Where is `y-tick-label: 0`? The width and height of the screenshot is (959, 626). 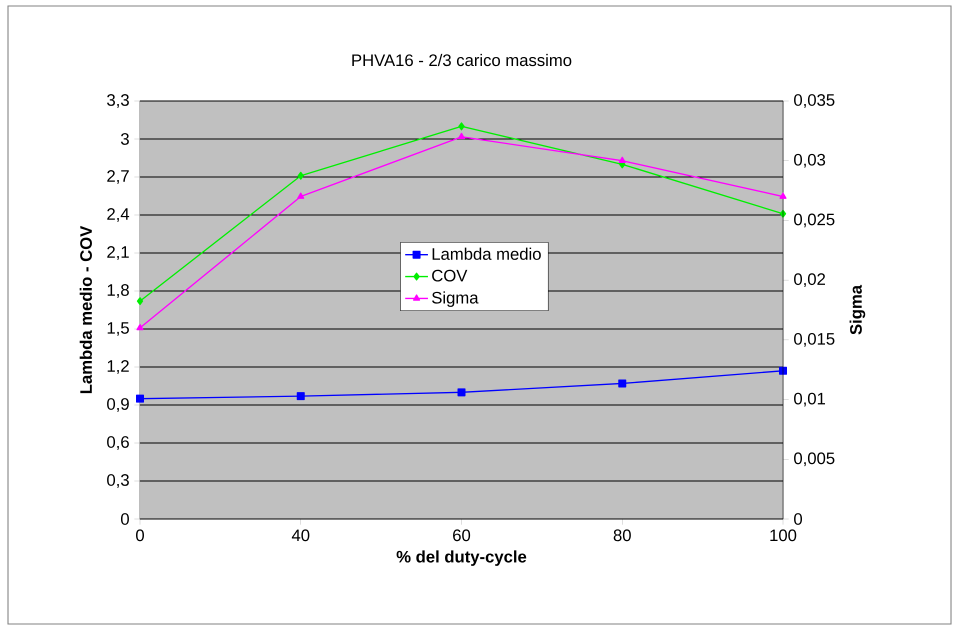
y-tick-label: 0 is located at coordinates (124, 519).